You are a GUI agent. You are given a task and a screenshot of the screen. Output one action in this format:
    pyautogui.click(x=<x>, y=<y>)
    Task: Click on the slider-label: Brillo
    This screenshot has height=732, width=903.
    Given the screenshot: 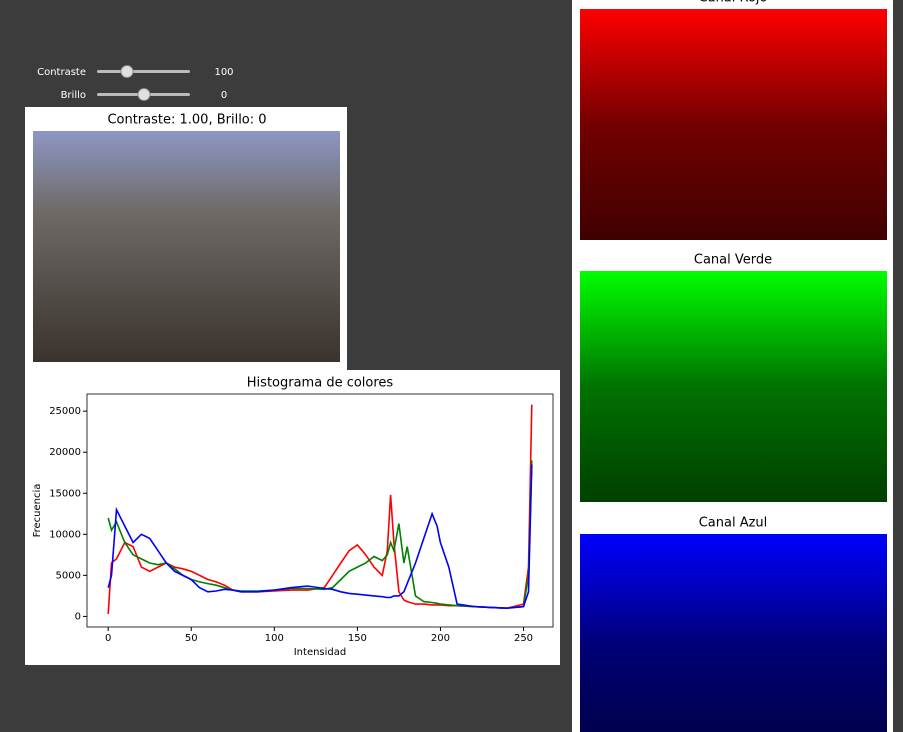 What is the action you would take?
    pyautogui.click(x=73, y=95)
    